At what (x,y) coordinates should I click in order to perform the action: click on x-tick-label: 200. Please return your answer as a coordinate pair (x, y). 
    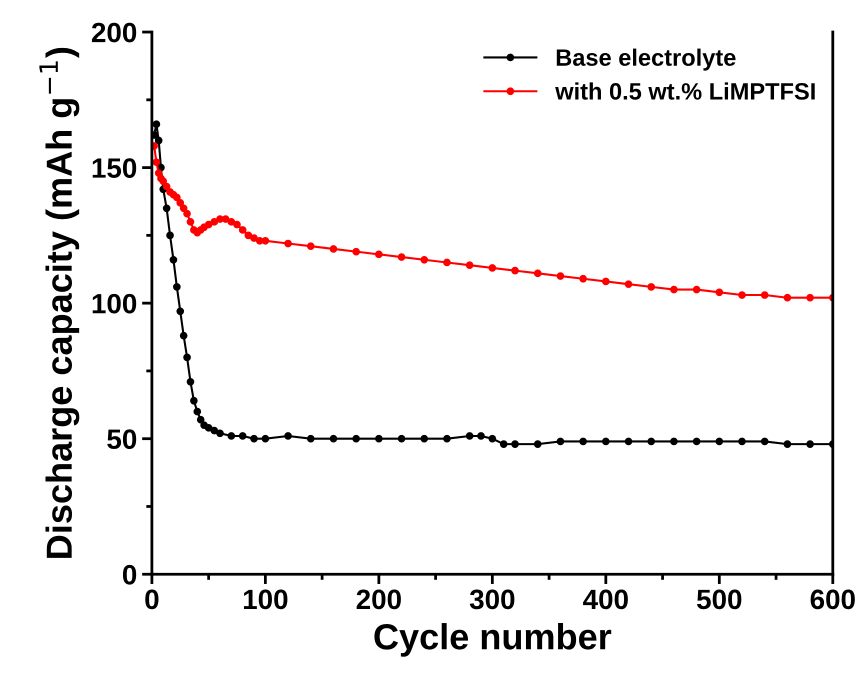
    Looking at the image, I should click on (378, 600).